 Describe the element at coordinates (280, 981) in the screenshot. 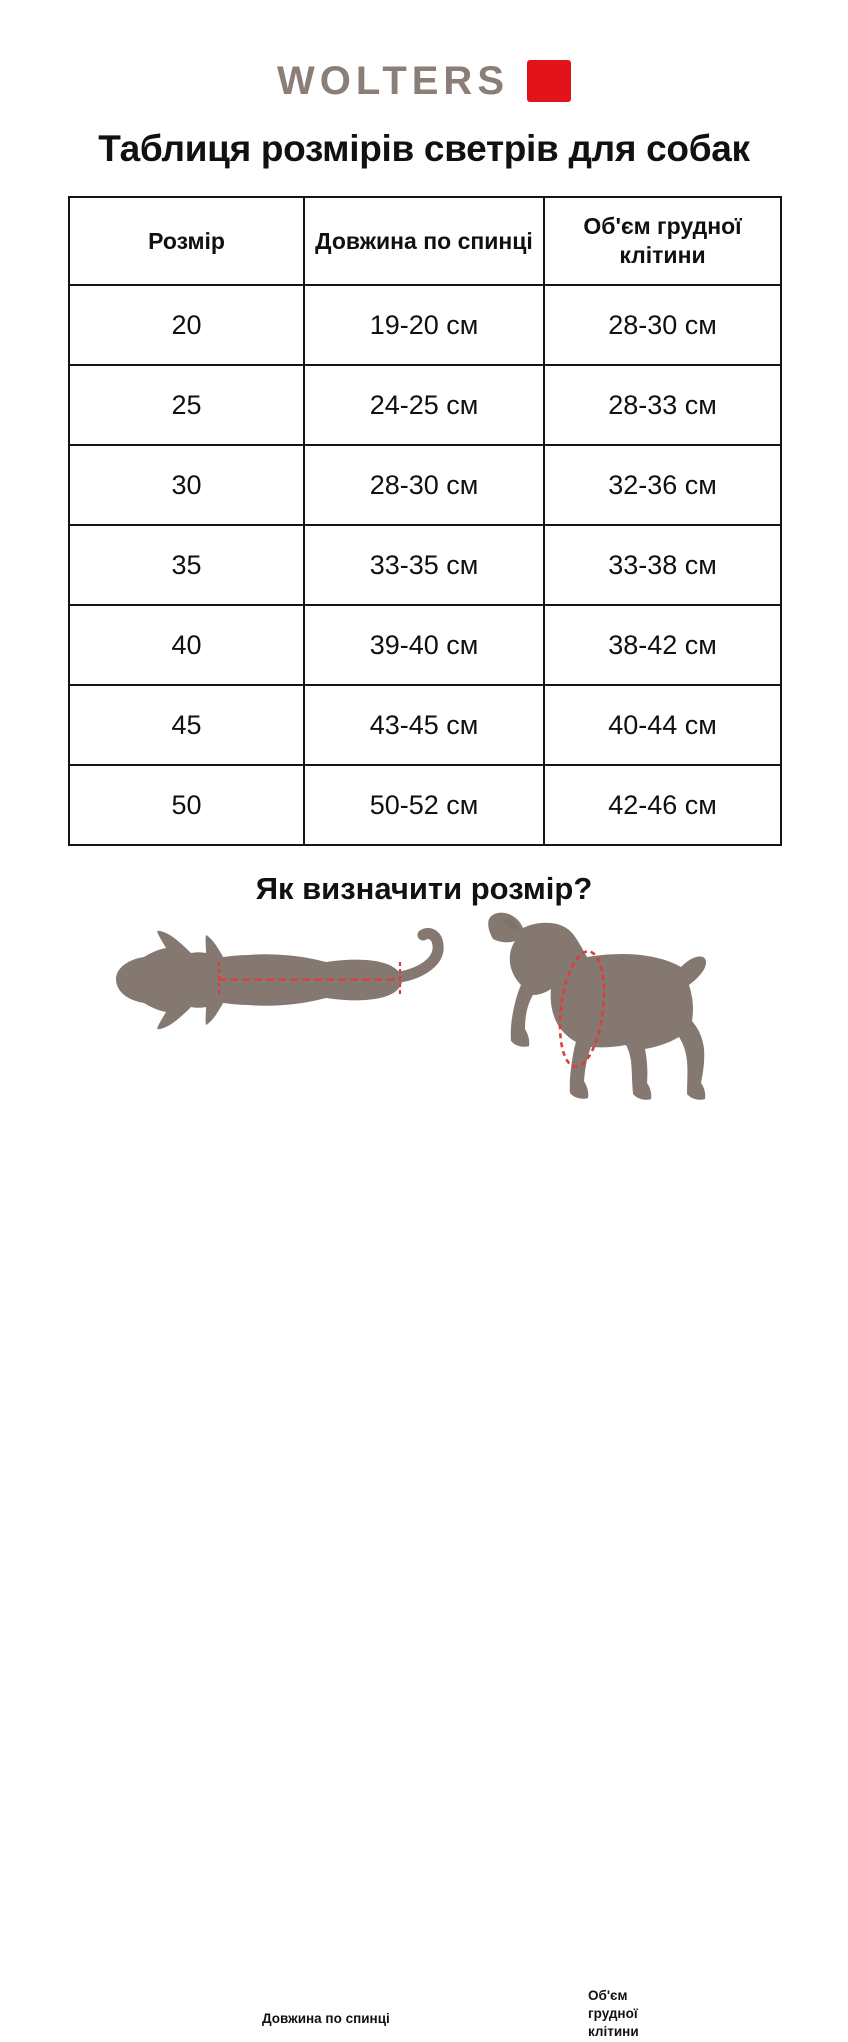

I see `dog-top-view-silhouette-icon` at that location.